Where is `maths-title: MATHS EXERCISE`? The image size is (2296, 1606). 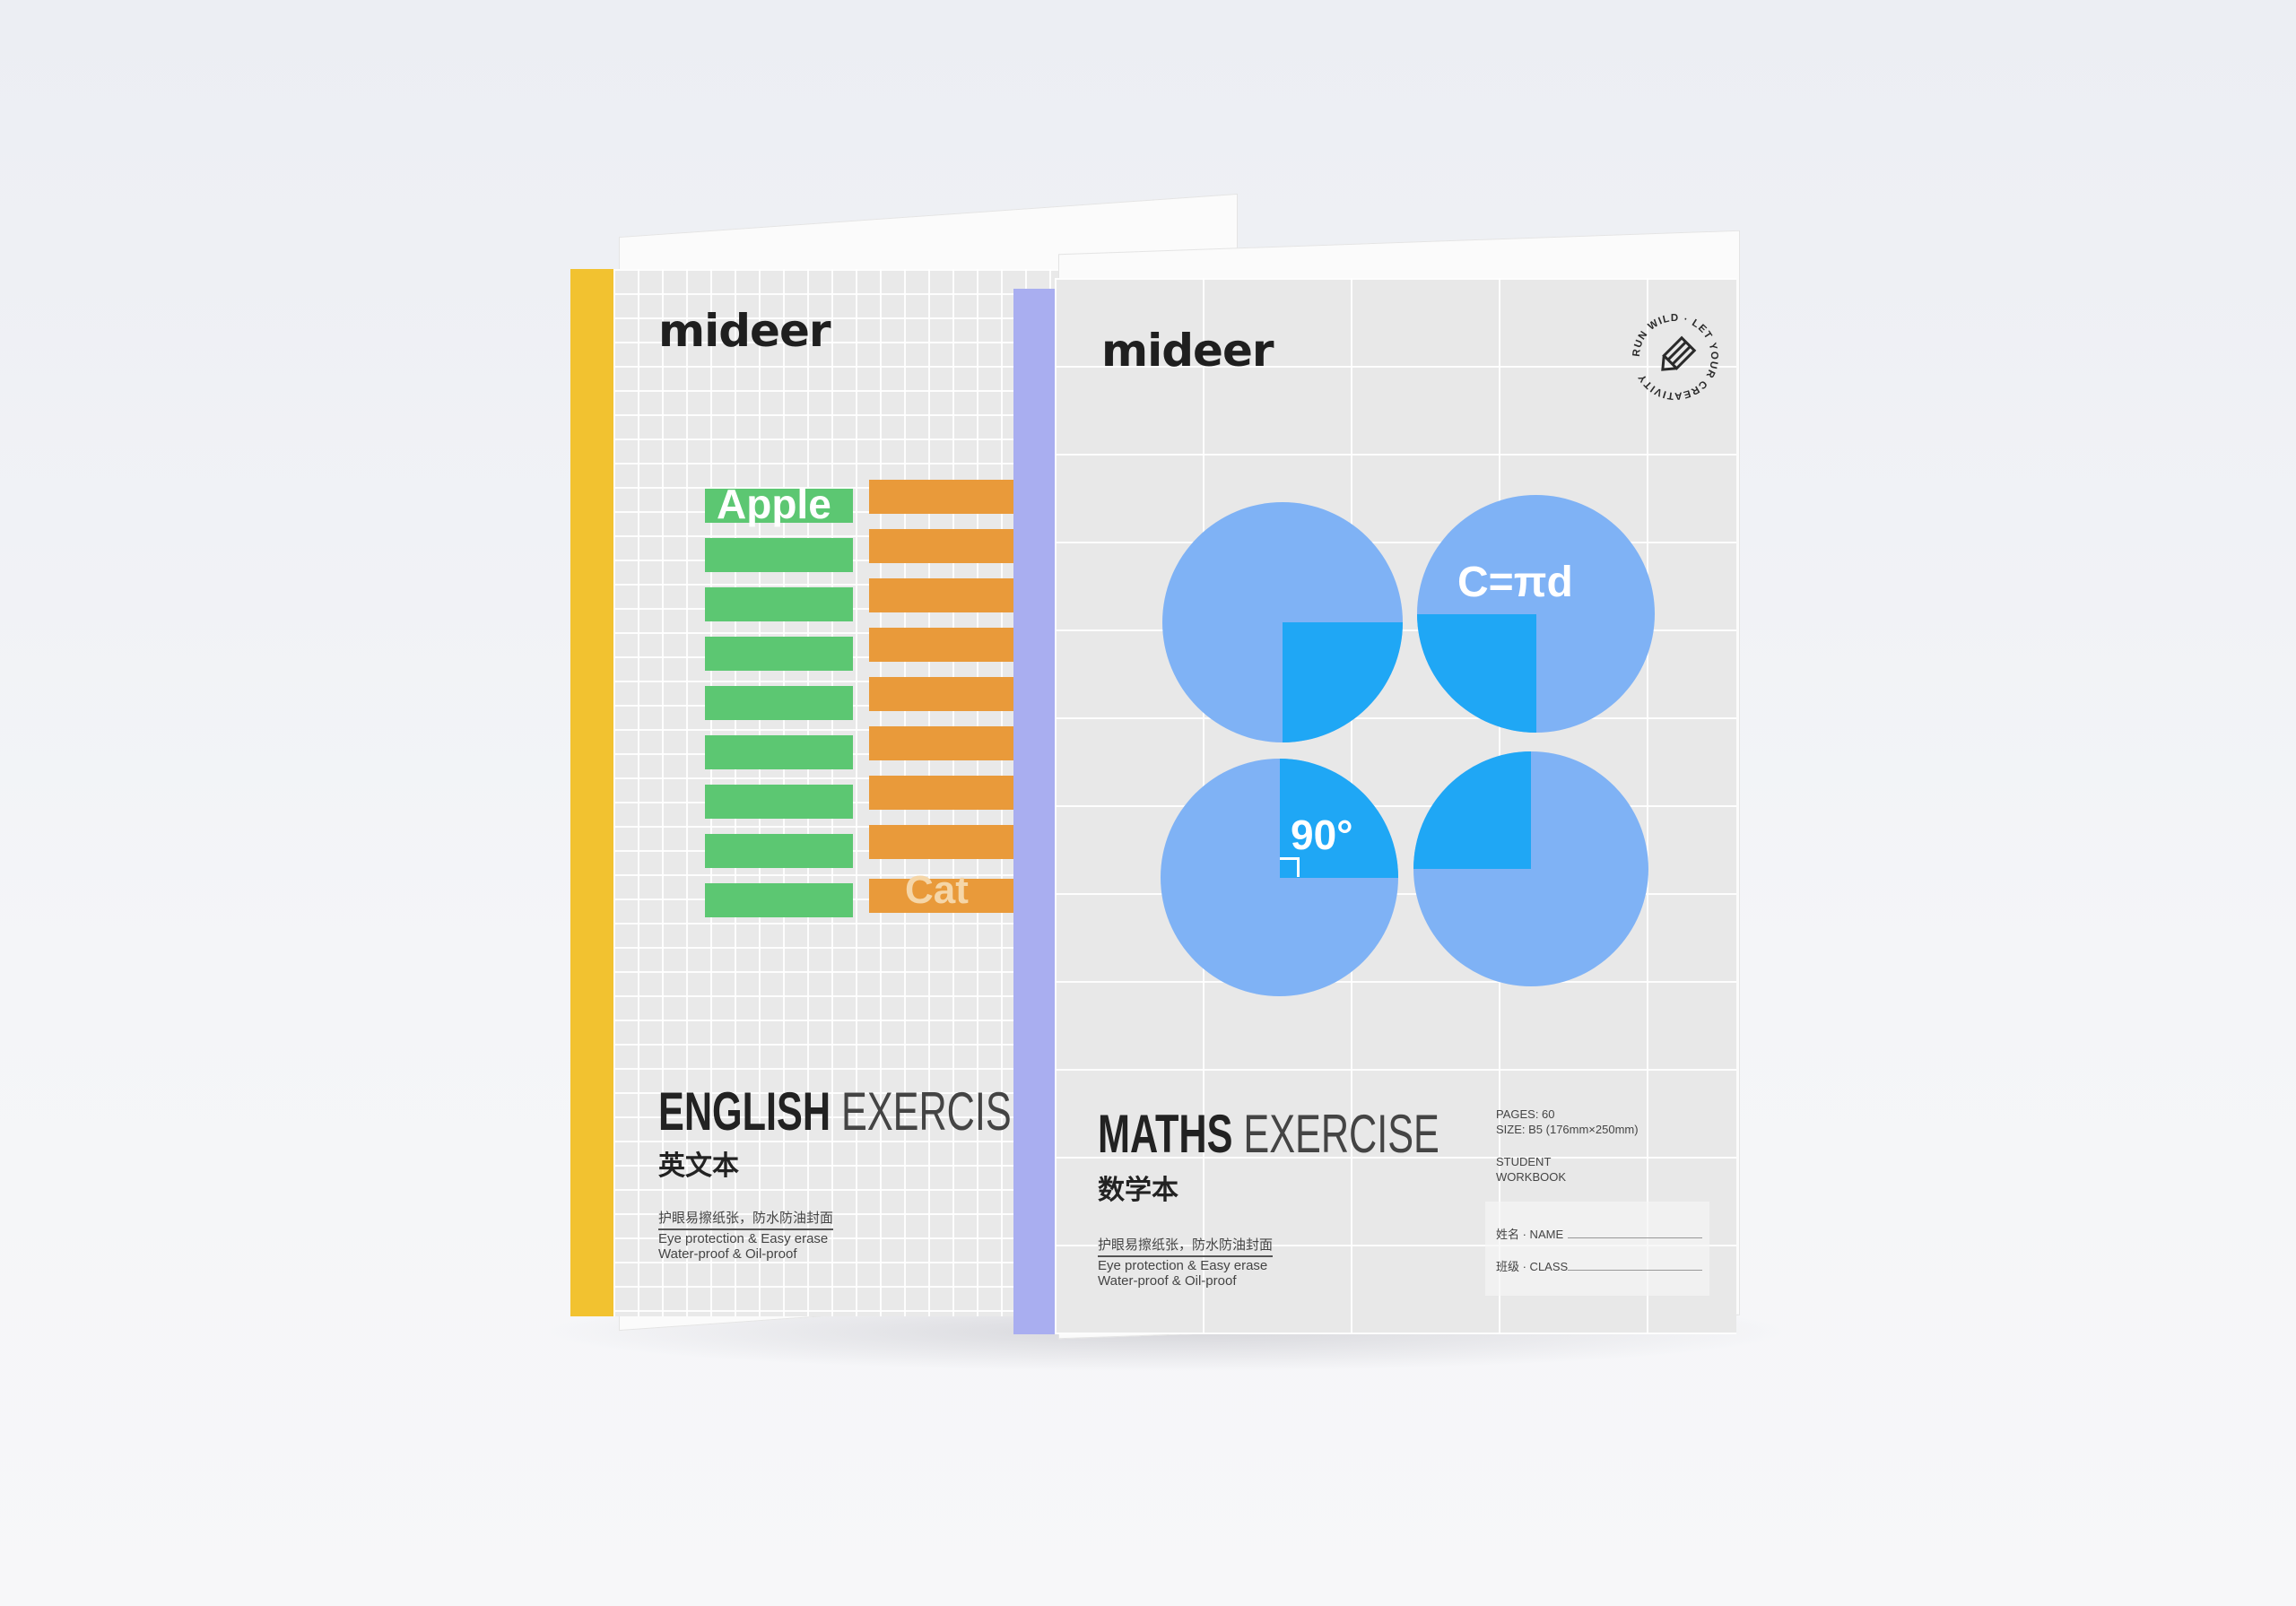
maths-title: MATHS EXERCISE is located at coordinates (1268, 1134).